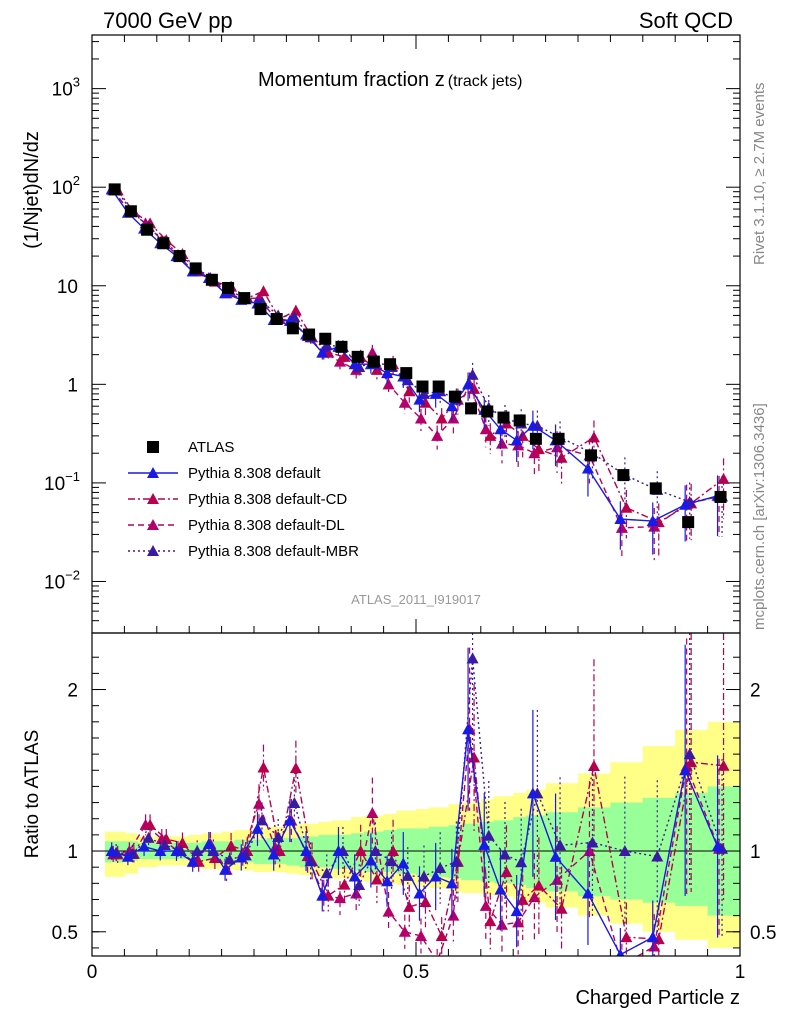 The image size is (786, 1024). I want to click on legend-label: Pythia 8.308 default, so click(254, 473).